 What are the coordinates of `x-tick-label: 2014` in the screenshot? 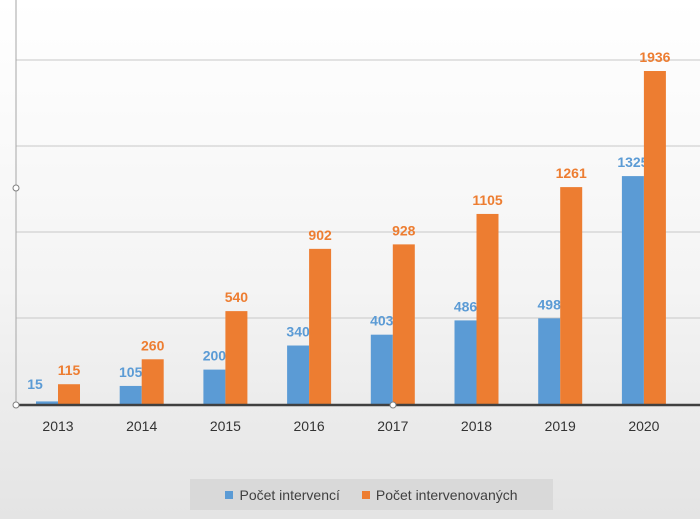 It's located at (141, 426).